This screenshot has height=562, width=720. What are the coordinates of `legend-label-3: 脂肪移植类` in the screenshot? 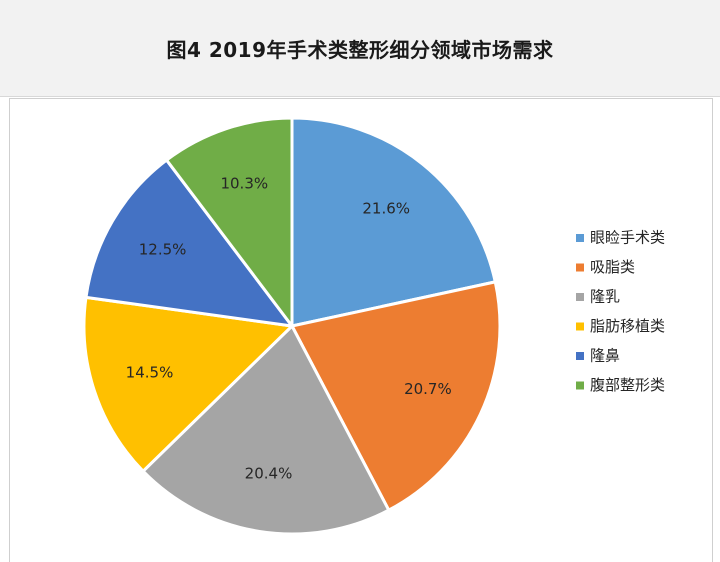 It's located at (627, 326).